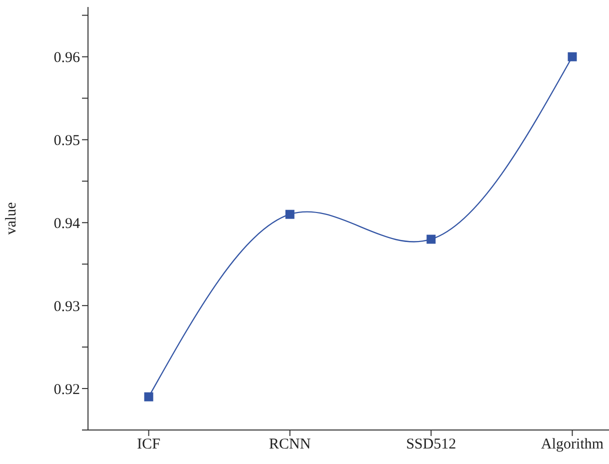 This screenshot has width=609, height=464. Describe the element at coordinates (148, 444) in the screenshot. I see `x-tick-label: ICF` at that location.